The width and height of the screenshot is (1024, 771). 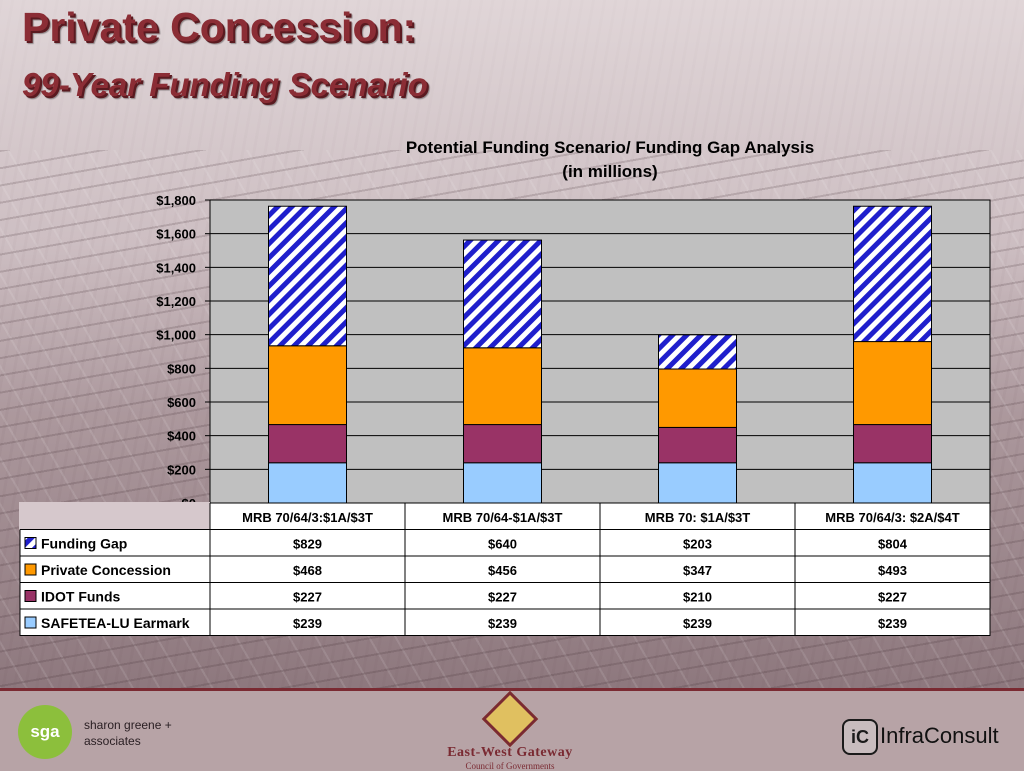 What do you see at coordinates (115, 623) in the screenshot?
I see `legend-label: SAFETEA-LU Earmark` at bounding box center [115, 623].